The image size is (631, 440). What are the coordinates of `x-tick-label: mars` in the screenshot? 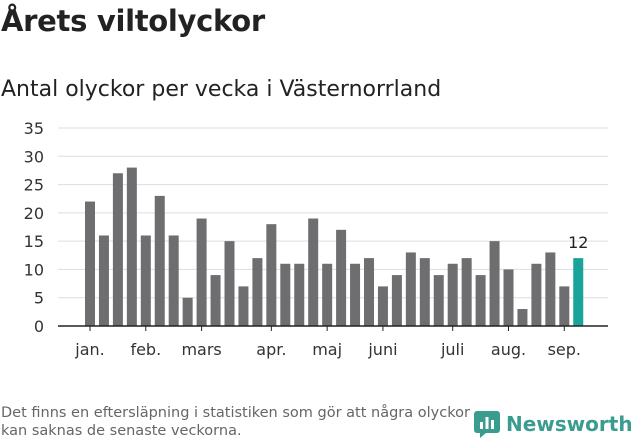 It's located at (201, 349).